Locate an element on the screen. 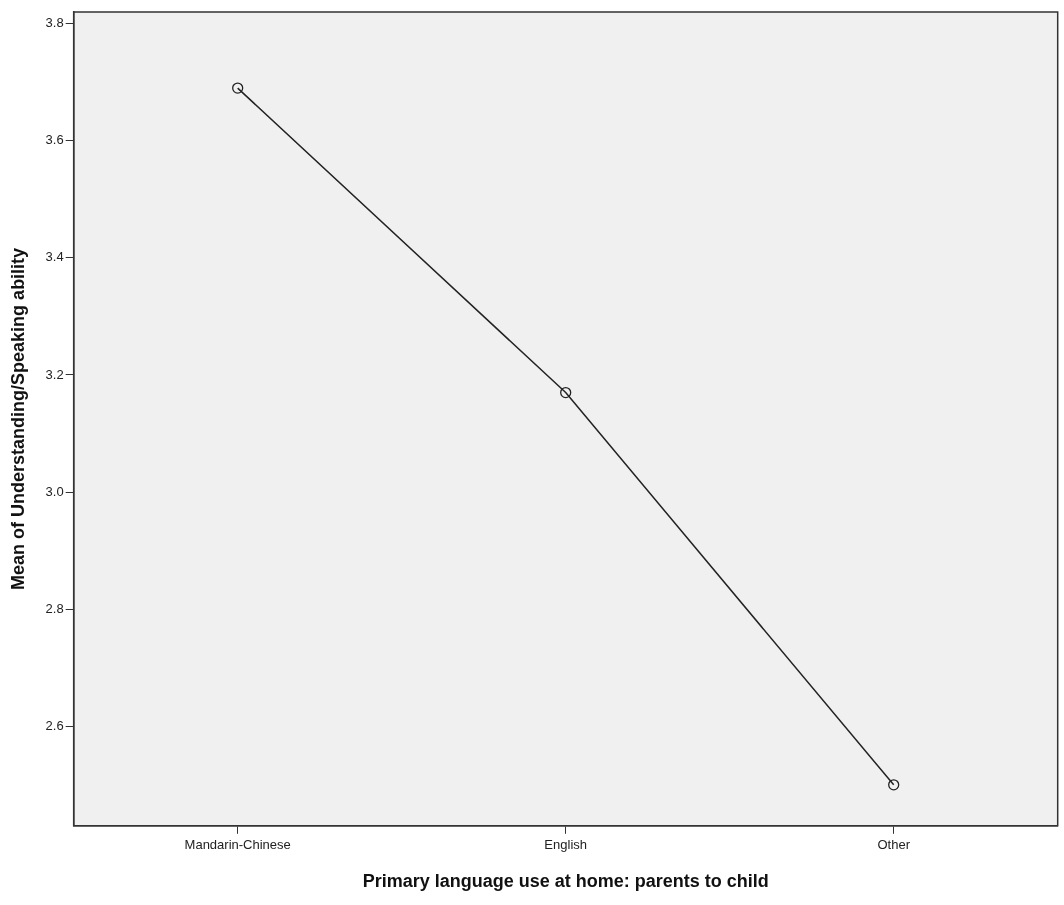 This screenshot has height=905, width=1064. y-tick-label: 3.4 is located at coordinates (54, 257).